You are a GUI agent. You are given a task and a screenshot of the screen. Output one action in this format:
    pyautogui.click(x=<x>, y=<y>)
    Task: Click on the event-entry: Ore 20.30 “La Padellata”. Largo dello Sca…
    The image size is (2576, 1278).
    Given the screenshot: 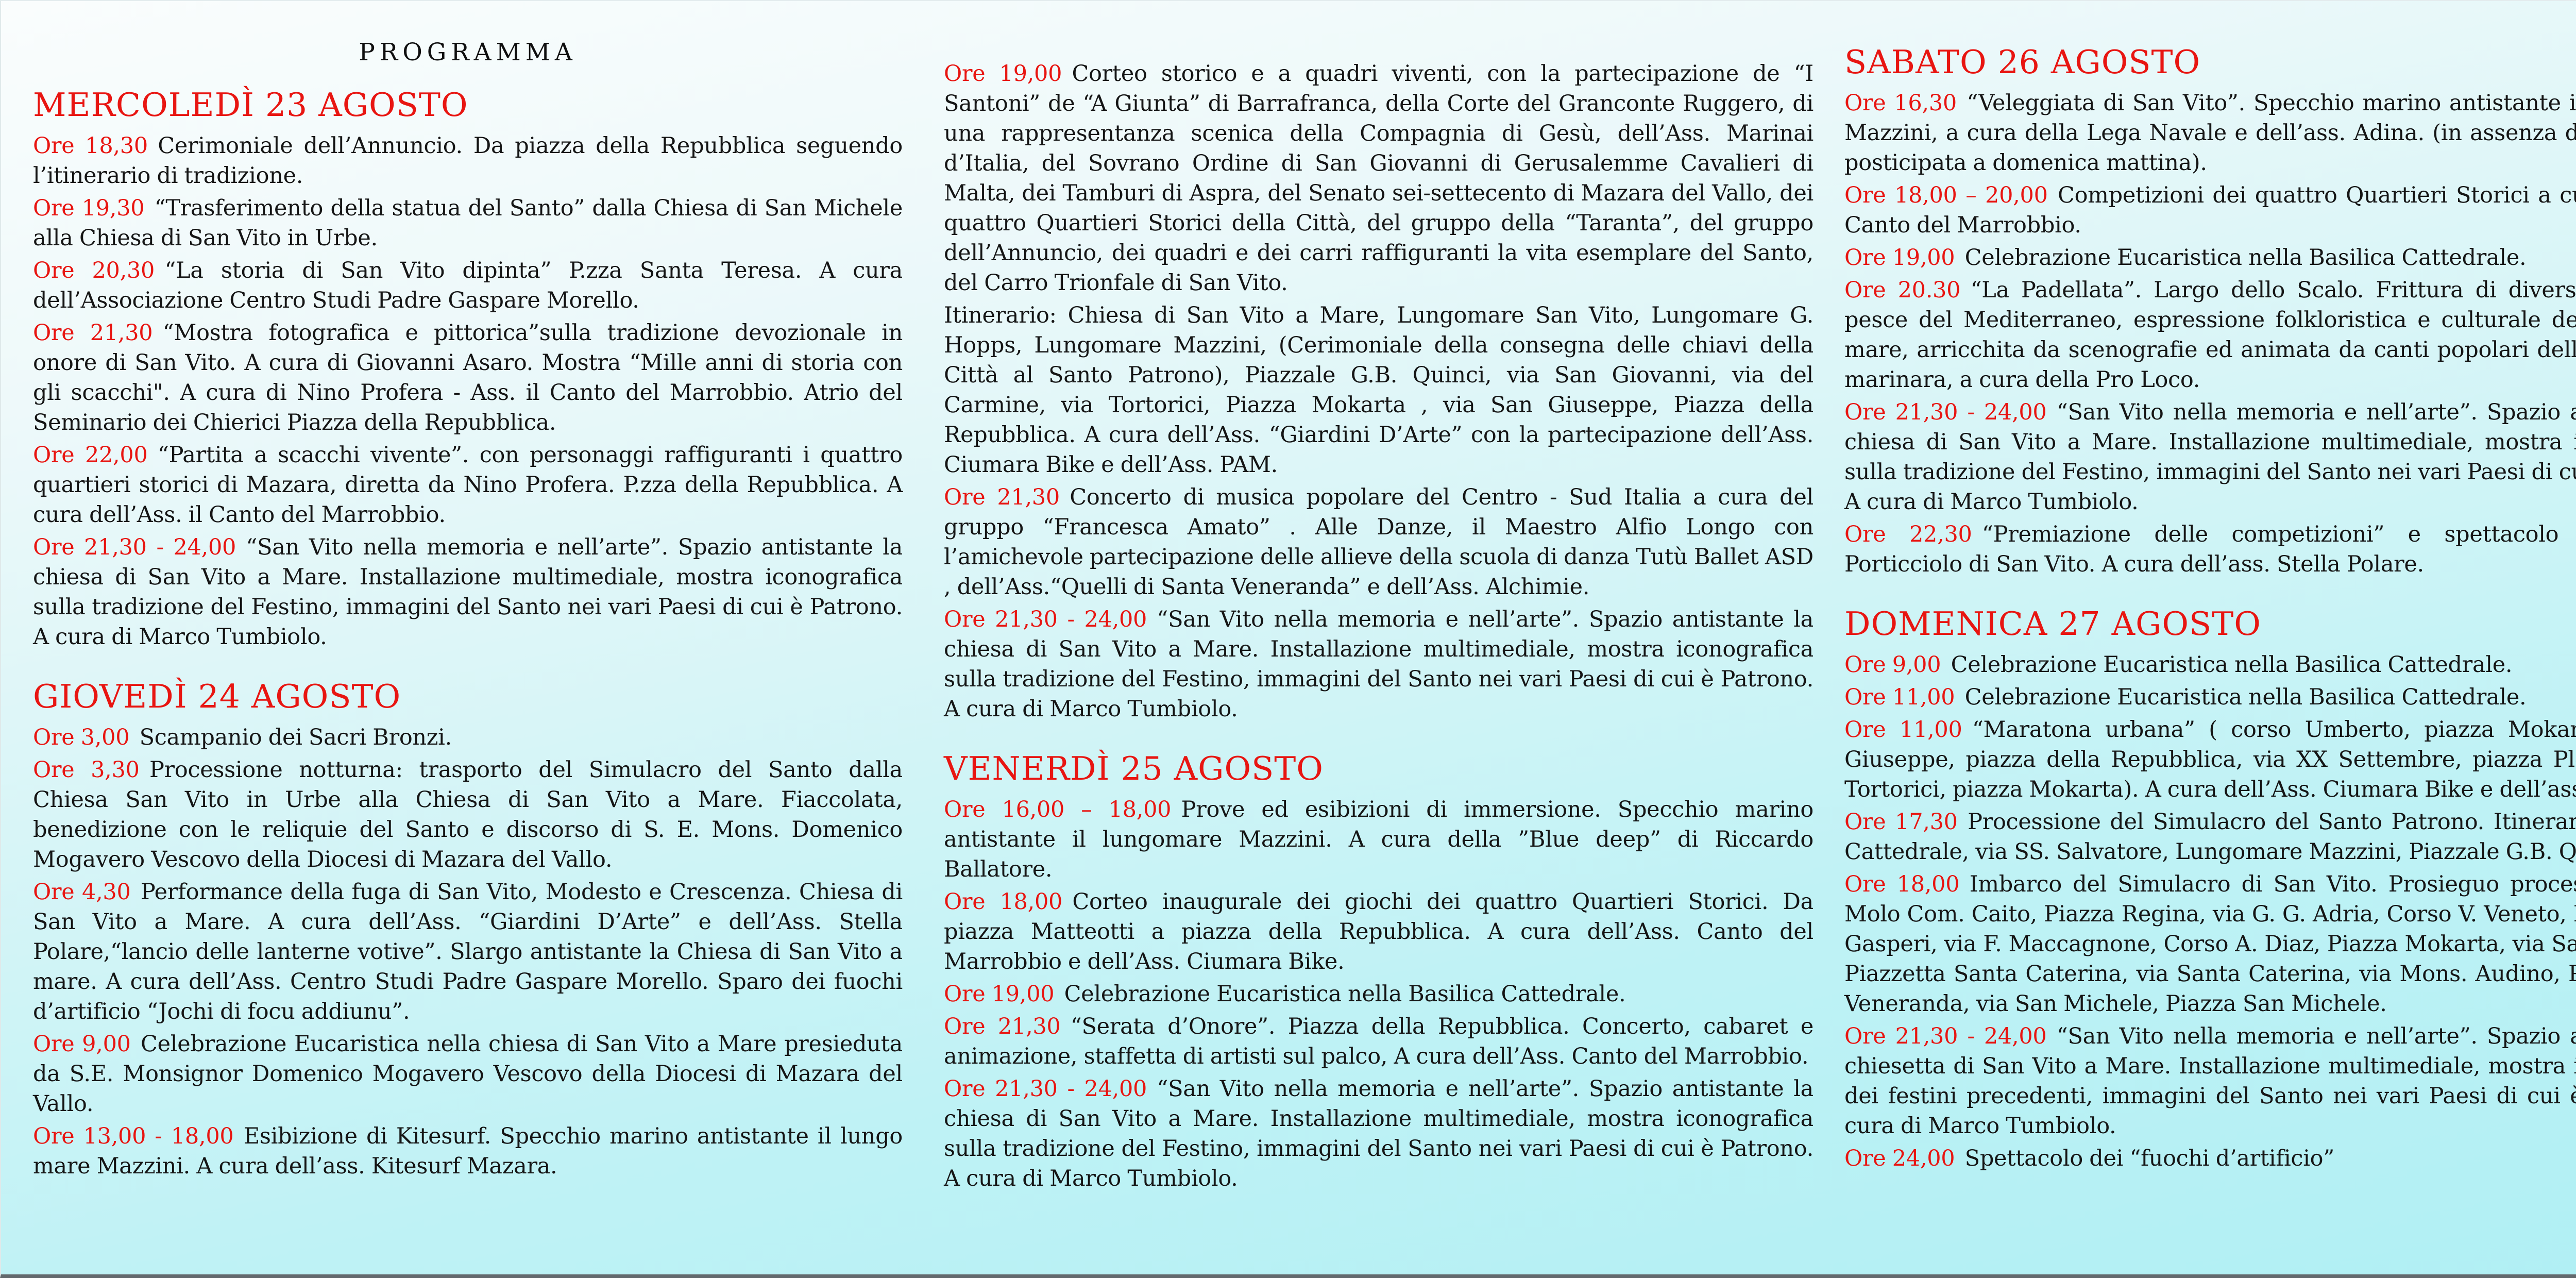 What is the action you would take?
    pyautogui.click(x=2210, y=335)
    